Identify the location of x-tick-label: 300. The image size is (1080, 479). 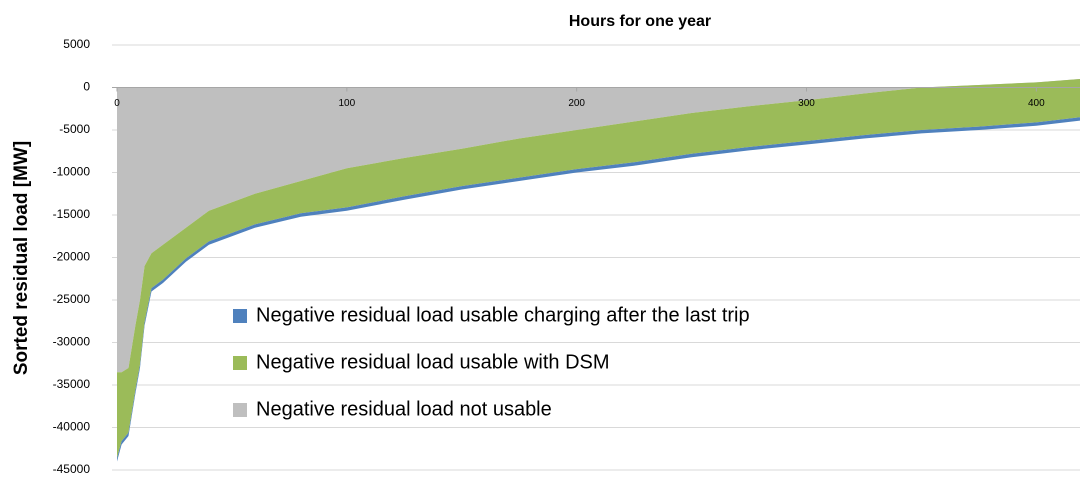
(806, 103).